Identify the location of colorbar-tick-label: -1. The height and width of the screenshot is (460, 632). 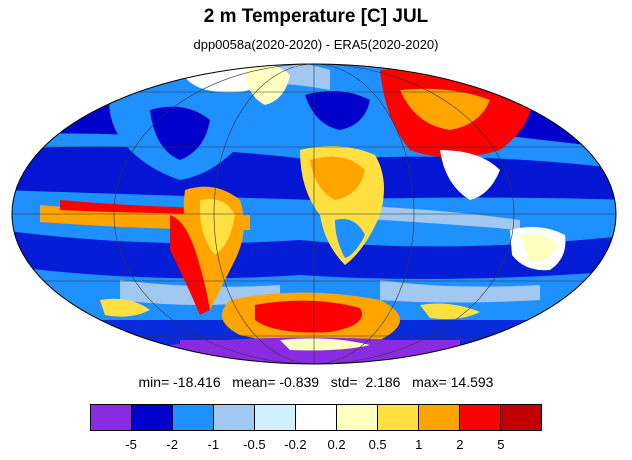
(213, 444).